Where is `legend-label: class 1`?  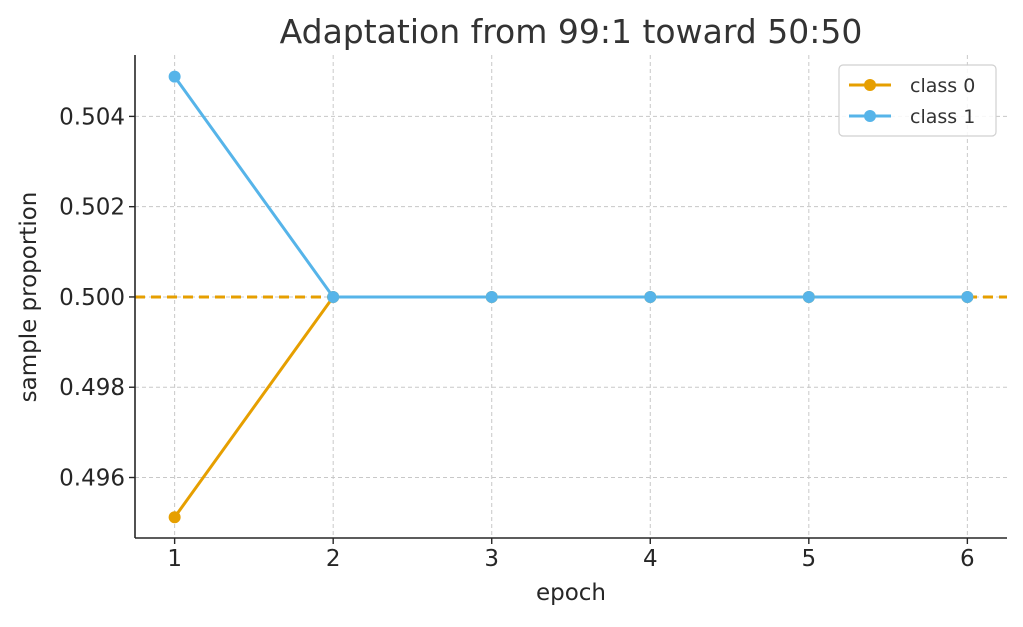
legend-label: class 1 is located at coordinates (942, 117).